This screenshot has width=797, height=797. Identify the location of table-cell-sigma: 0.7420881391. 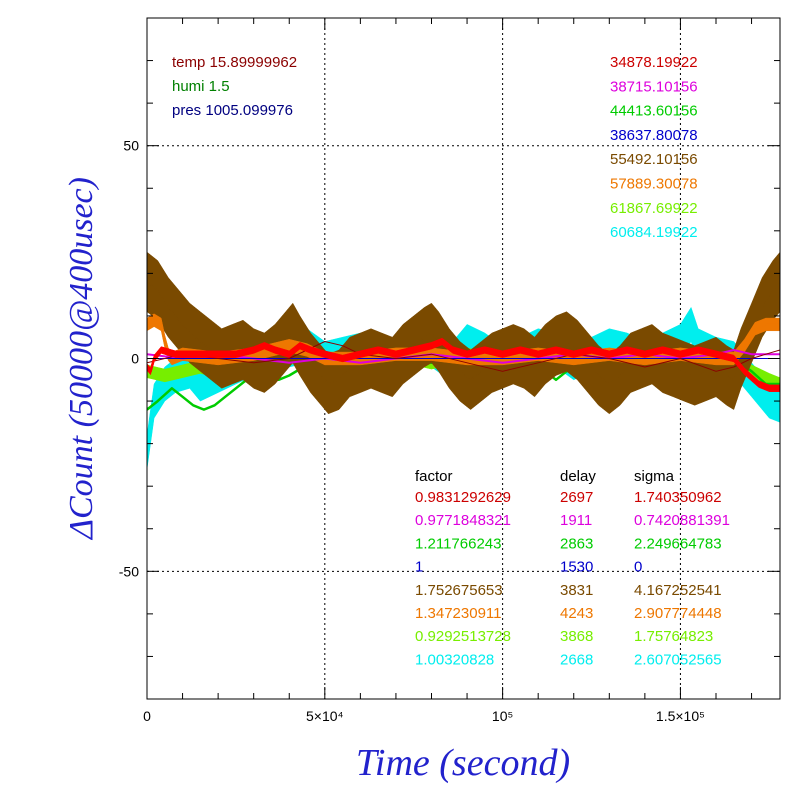
(682, 520).